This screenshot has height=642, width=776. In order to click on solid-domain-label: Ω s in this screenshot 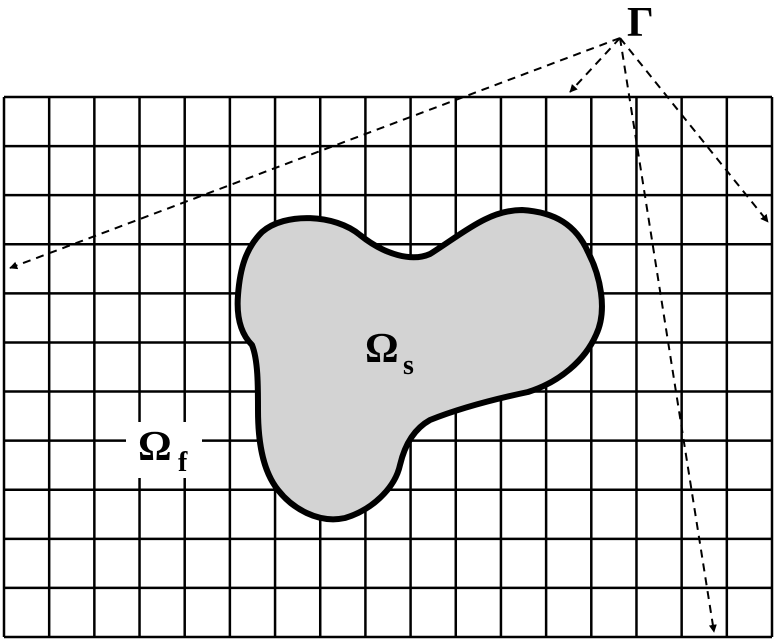, I will do `click(389, 353)`.